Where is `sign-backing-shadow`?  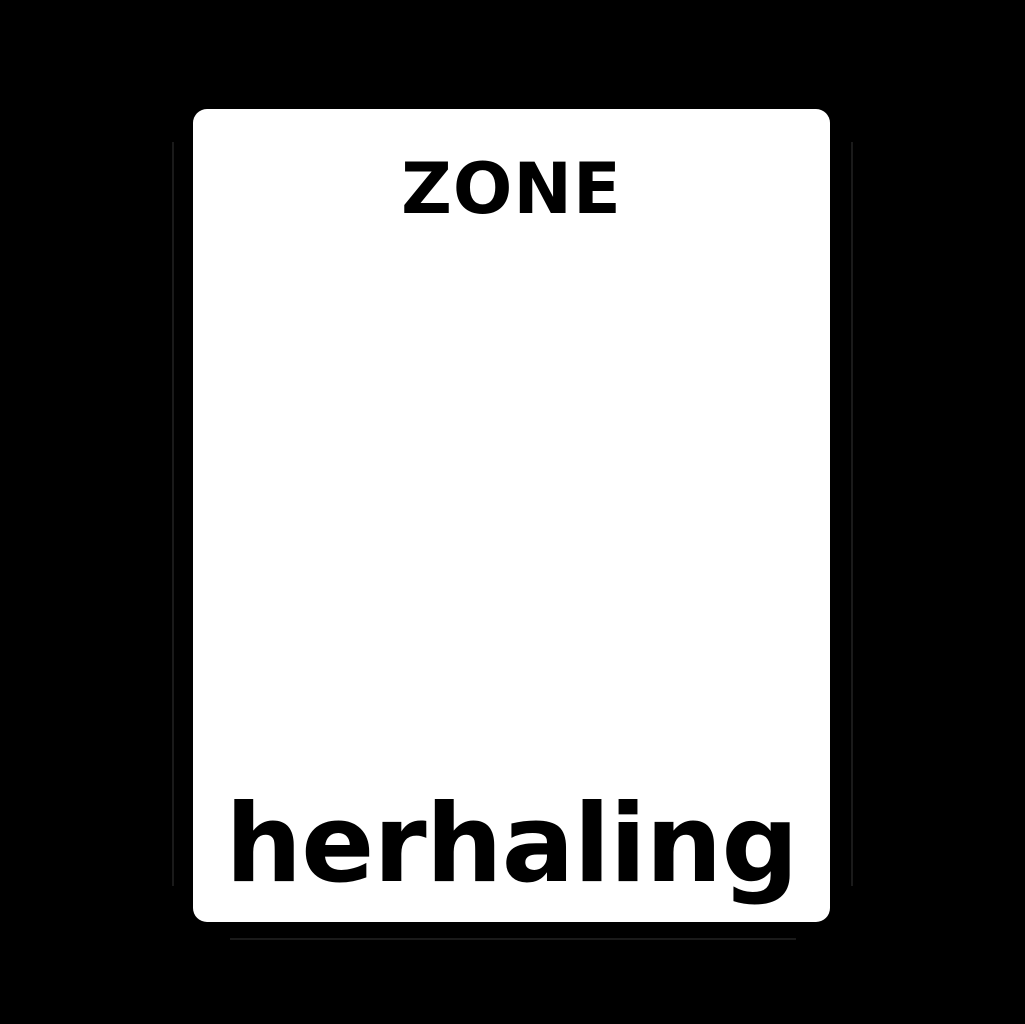 sign-backing-shadow is located at coordinates (513, 939).